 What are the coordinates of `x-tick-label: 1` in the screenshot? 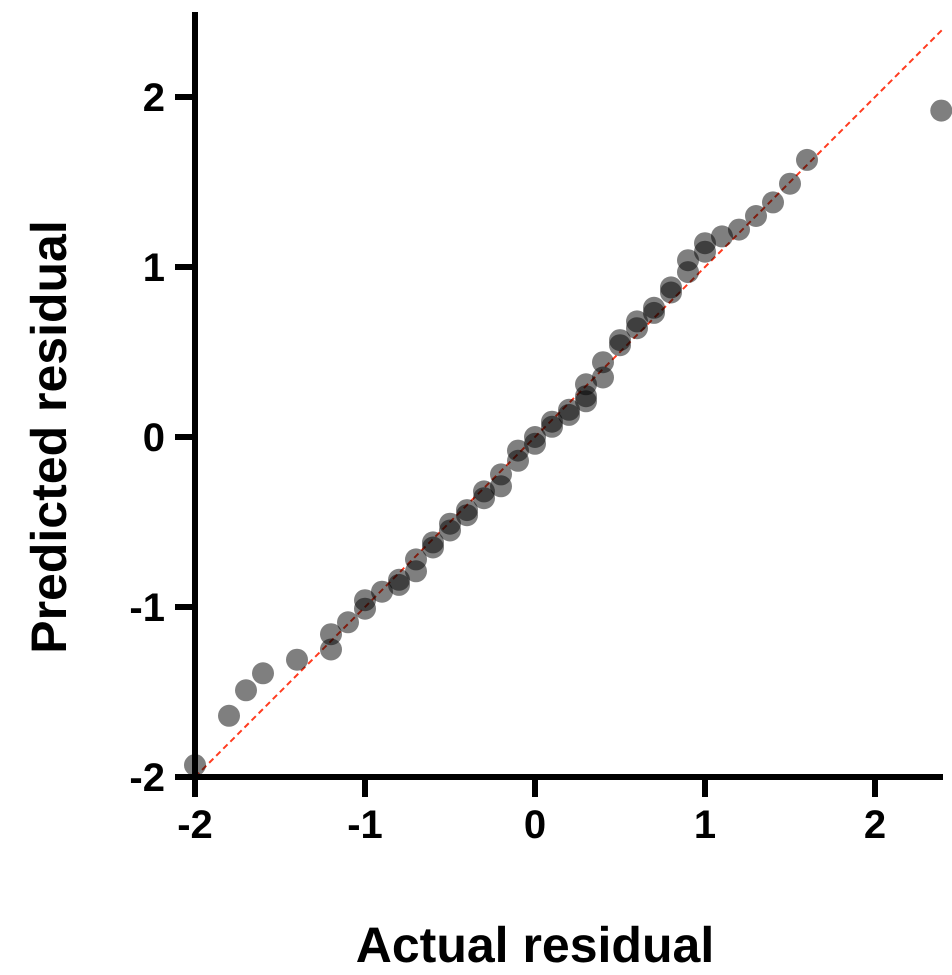 It's located at (705, 825).